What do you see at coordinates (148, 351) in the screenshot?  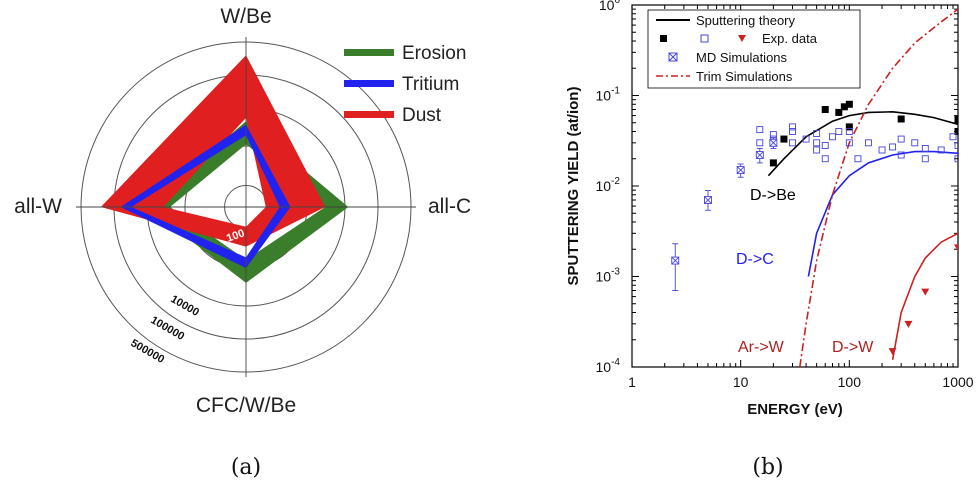 I see `ring-label-500000: 500000` at bounding box center [148, 351].